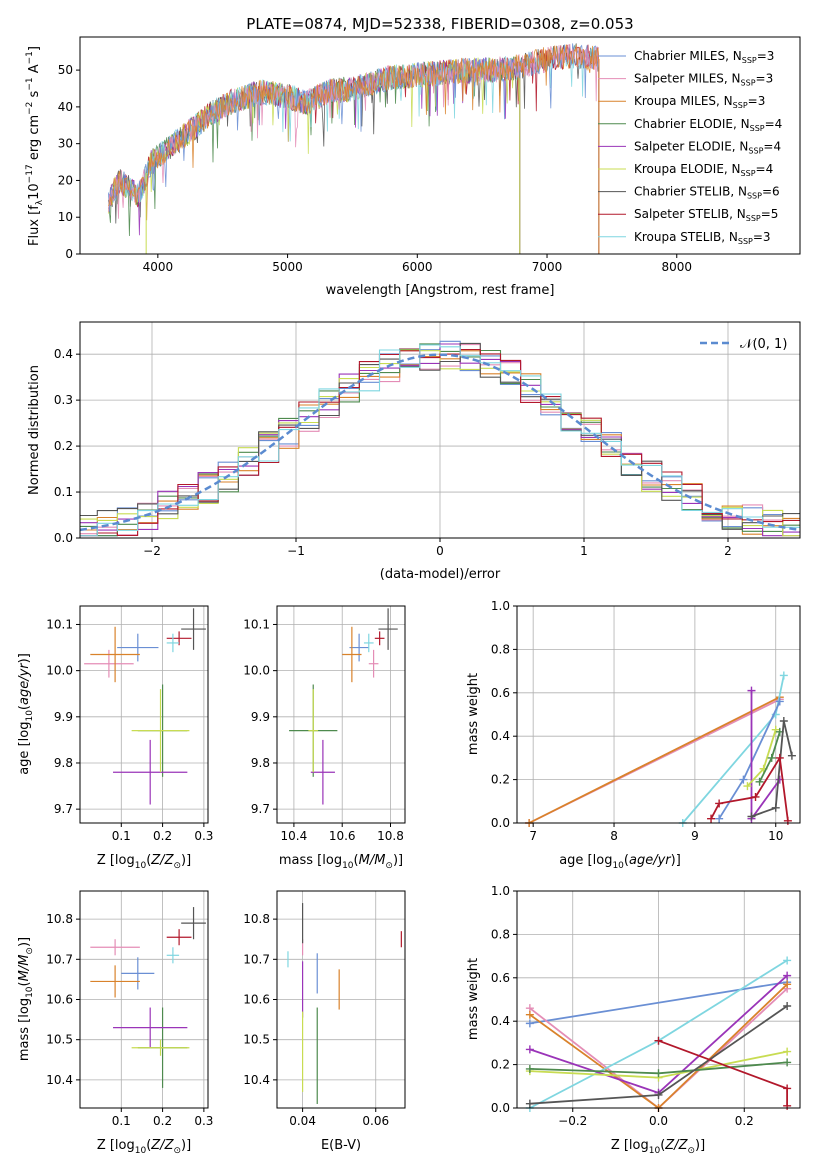 The height and width of the screenshot is (1170, 819). What do you see at coordinates (341, 714) in the screenshot?
I see `age-mass-frame` at bounding box center [341, 714].